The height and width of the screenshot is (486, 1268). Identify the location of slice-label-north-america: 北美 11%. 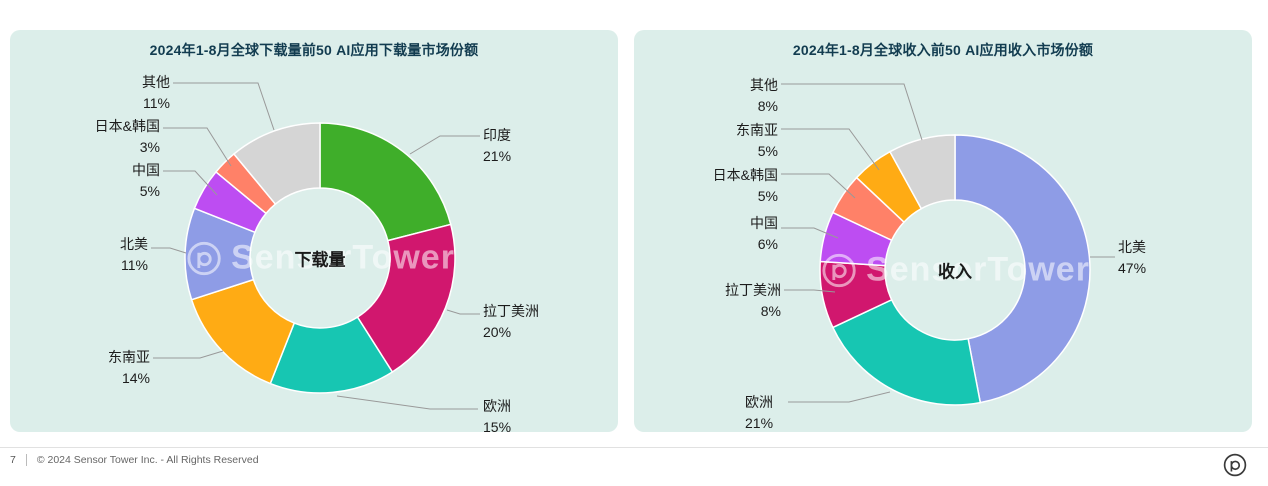
(134, 254).